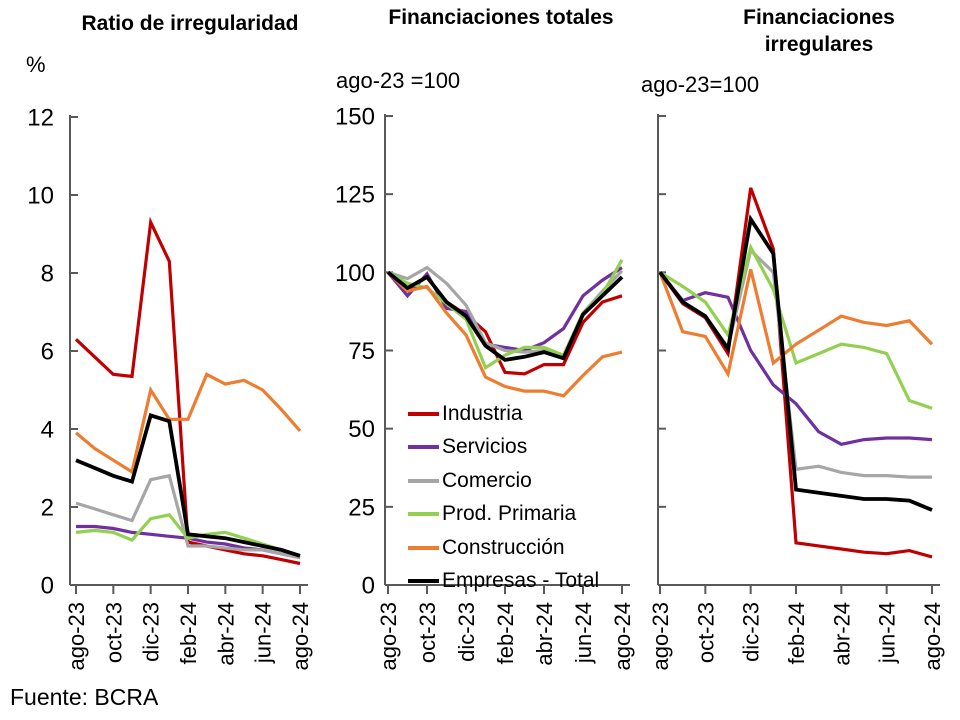  Describe the element at coordinates (361, 507) in the screenshot. I see `y-tick-label: 25` at that location.